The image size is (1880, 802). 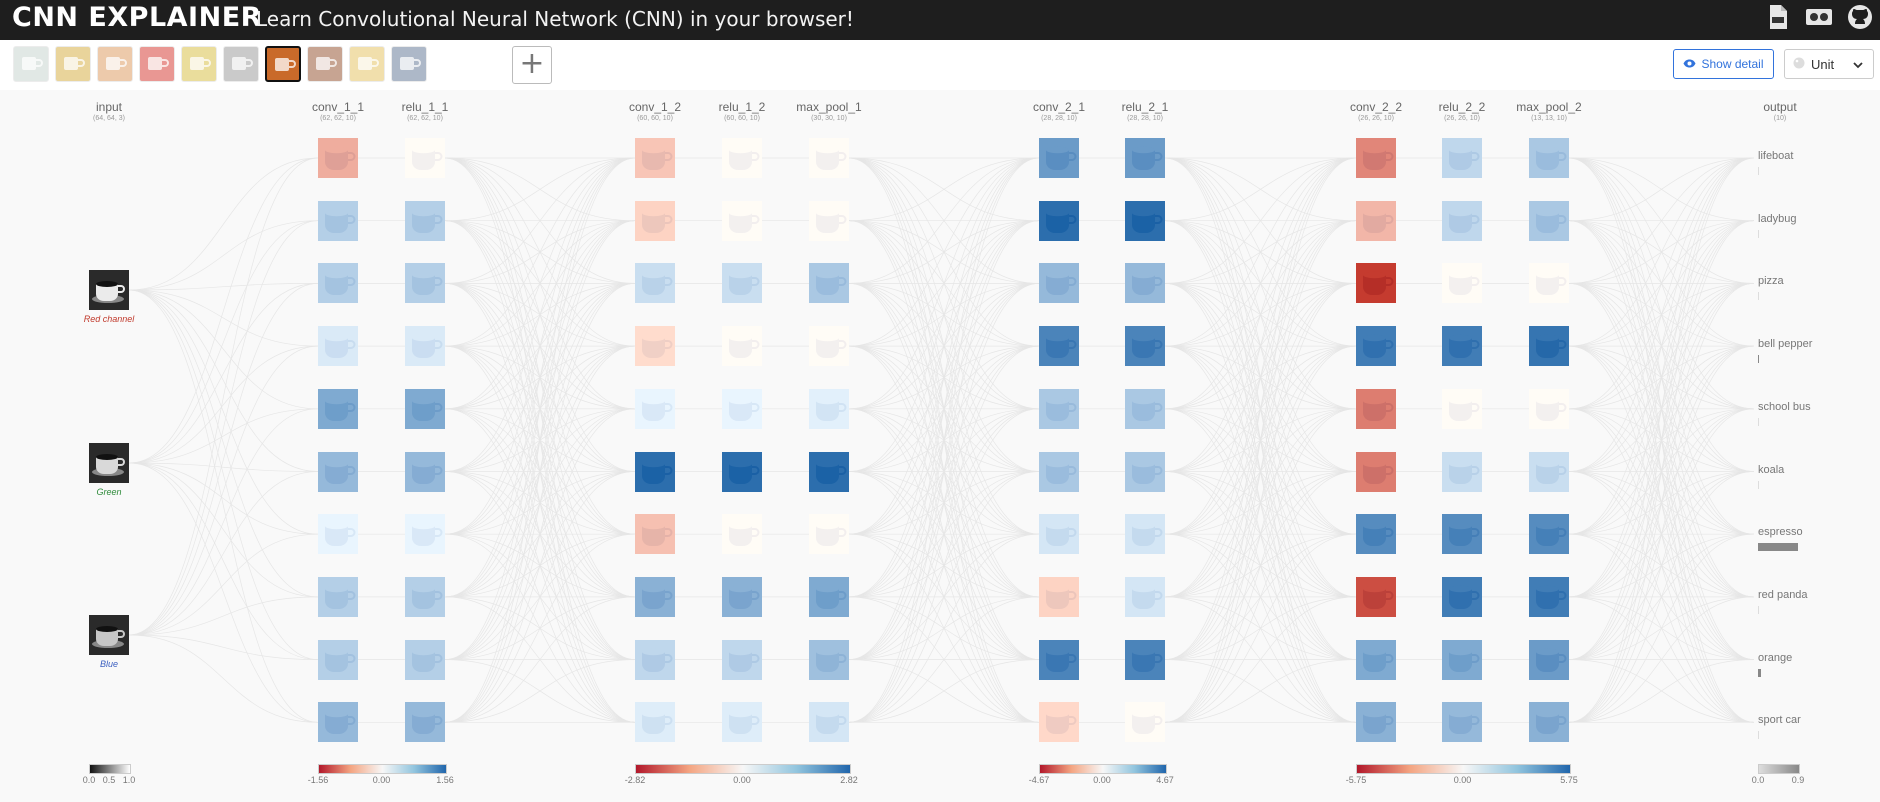 What do you see at coordinates (1829, 64) in the screenshot?
I see `unit-select: Unit` at bounding box center [1829, 64].